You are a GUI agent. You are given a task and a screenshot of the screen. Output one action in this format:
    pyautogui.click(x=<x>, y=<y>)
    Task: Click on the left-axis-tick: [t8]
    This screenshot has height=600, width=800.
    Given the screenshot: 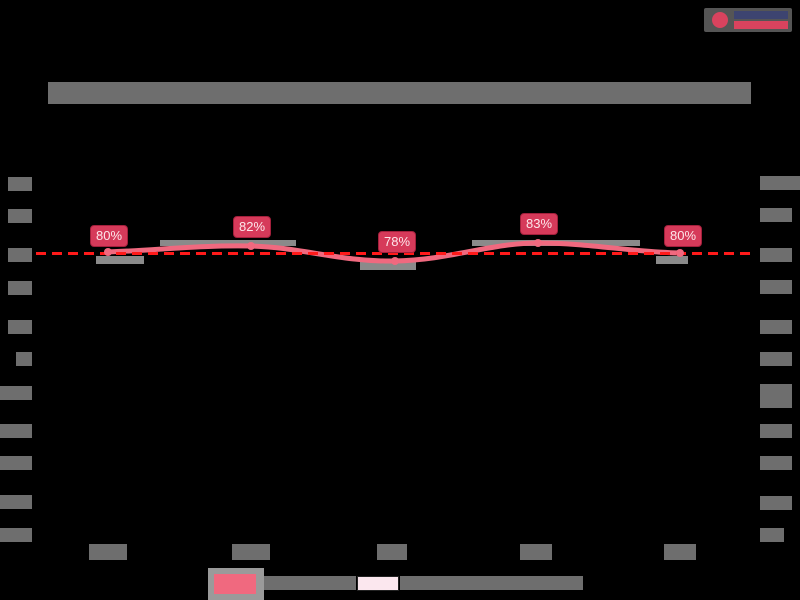 What is the action you would take?
    pyautogui.click(x=16, y=431)
    